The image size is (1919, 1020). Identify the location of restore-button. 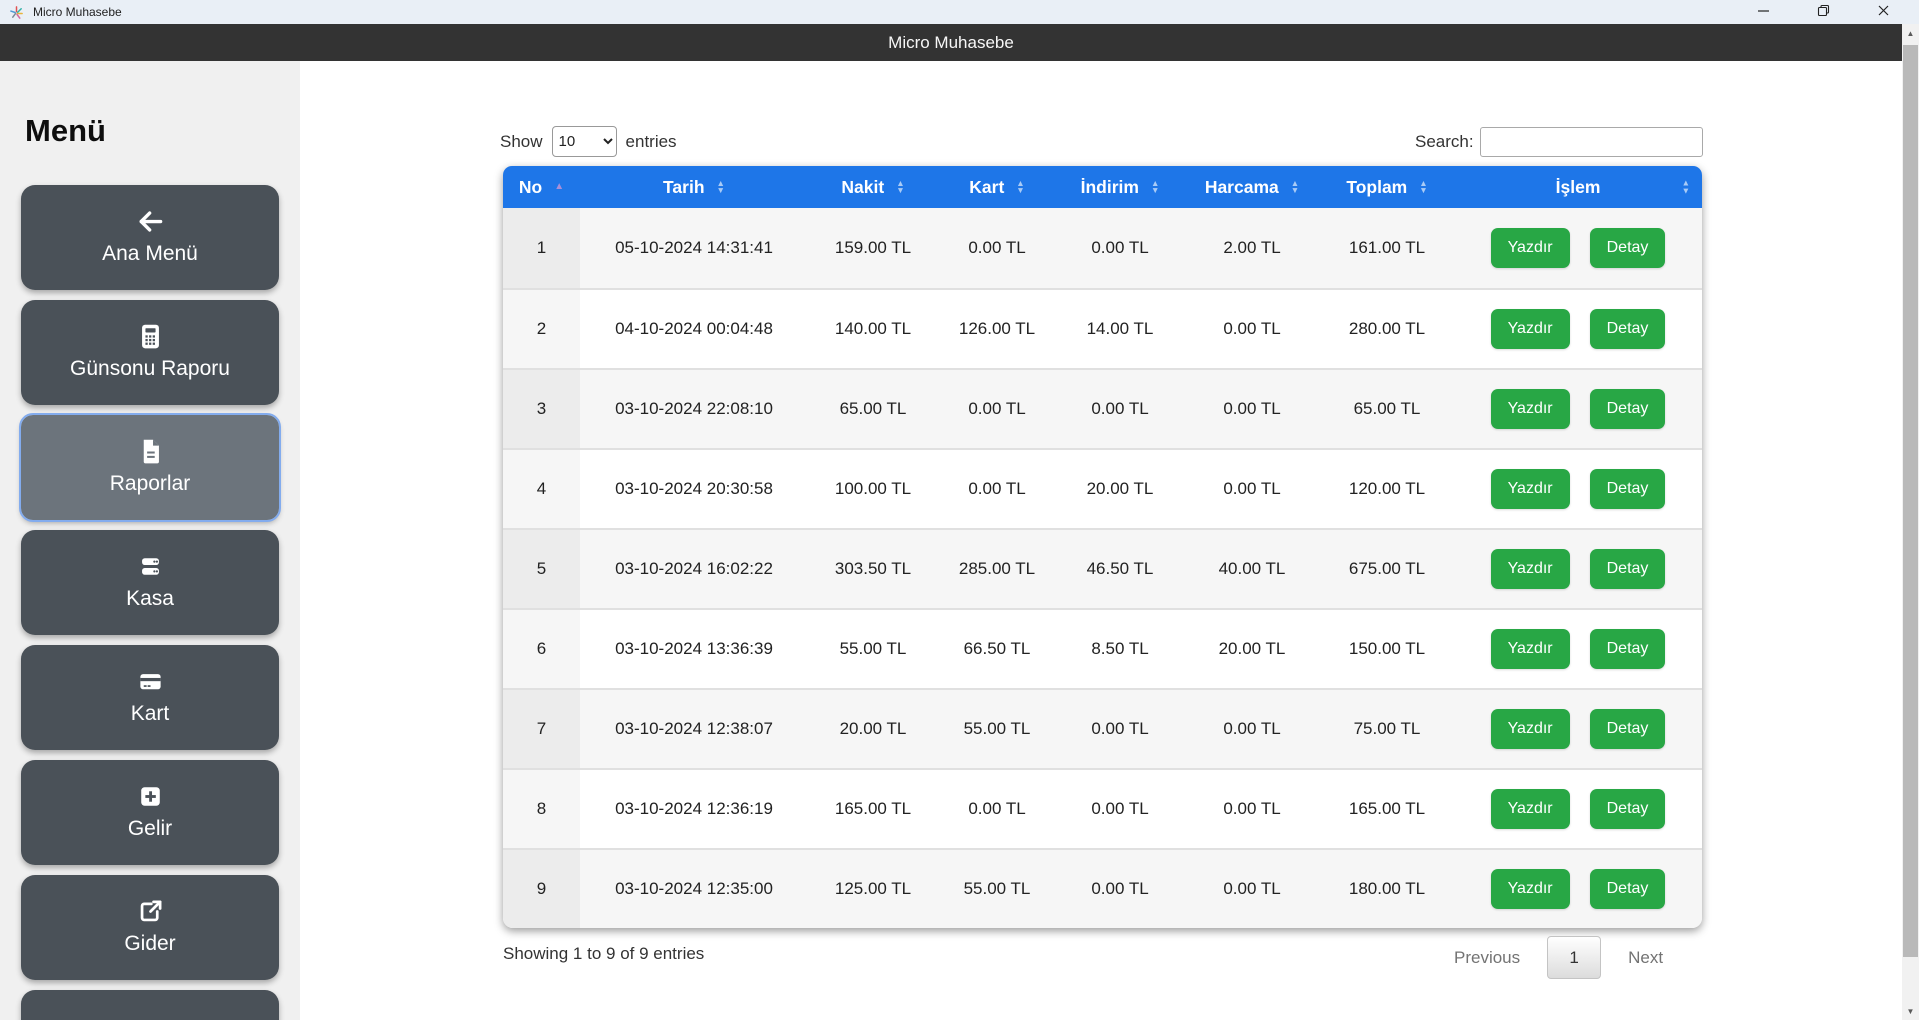
(1823, 12).